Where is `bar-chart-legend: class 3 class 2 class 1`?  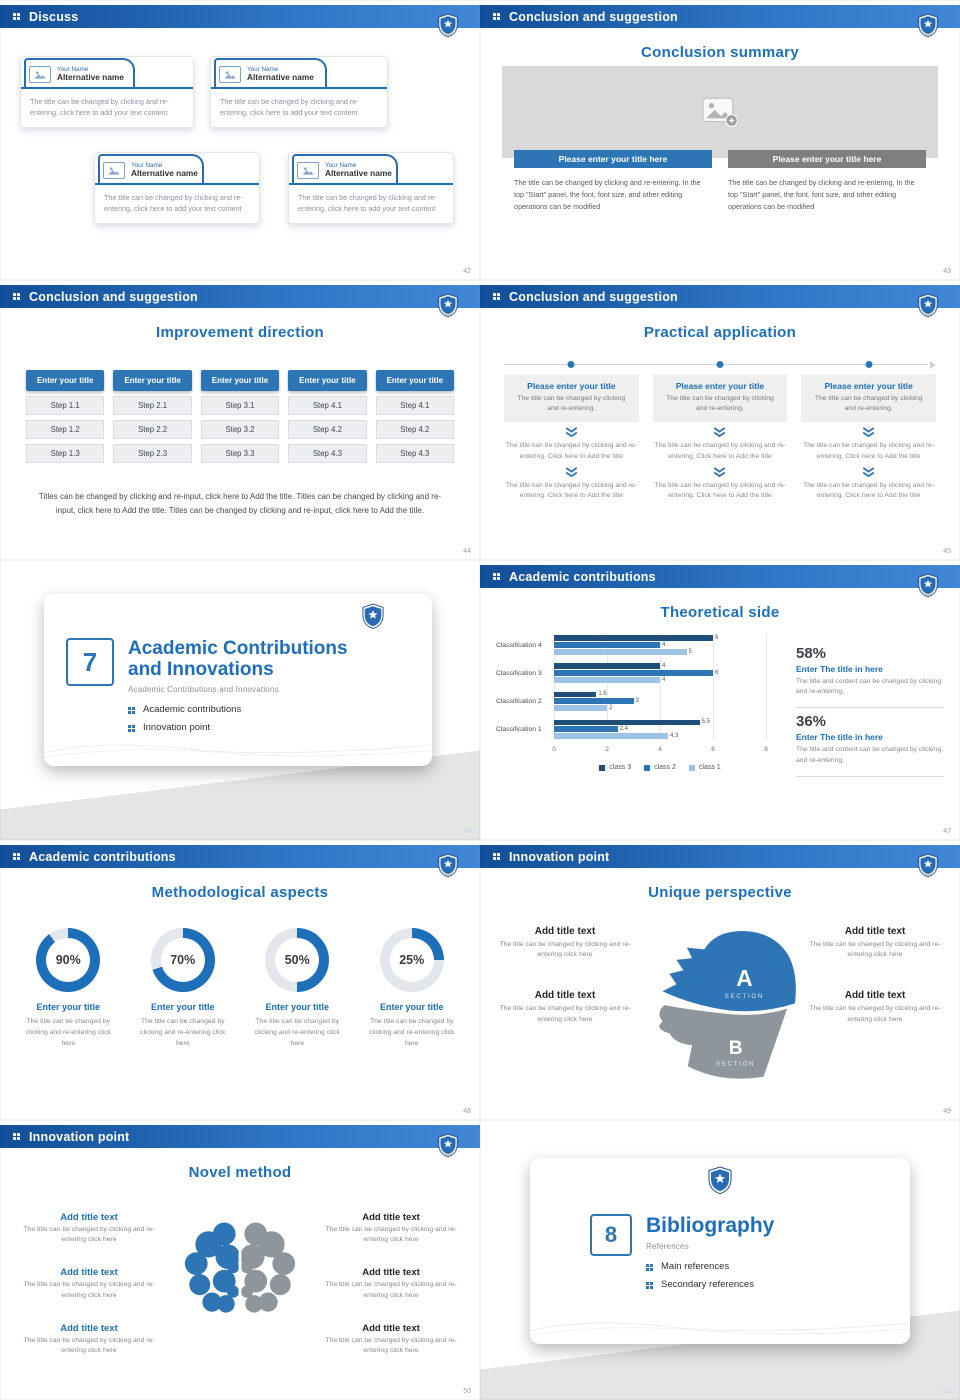 bar-chart-legend: class 3 class 2 class 1 is located at coordinates (660, 767).